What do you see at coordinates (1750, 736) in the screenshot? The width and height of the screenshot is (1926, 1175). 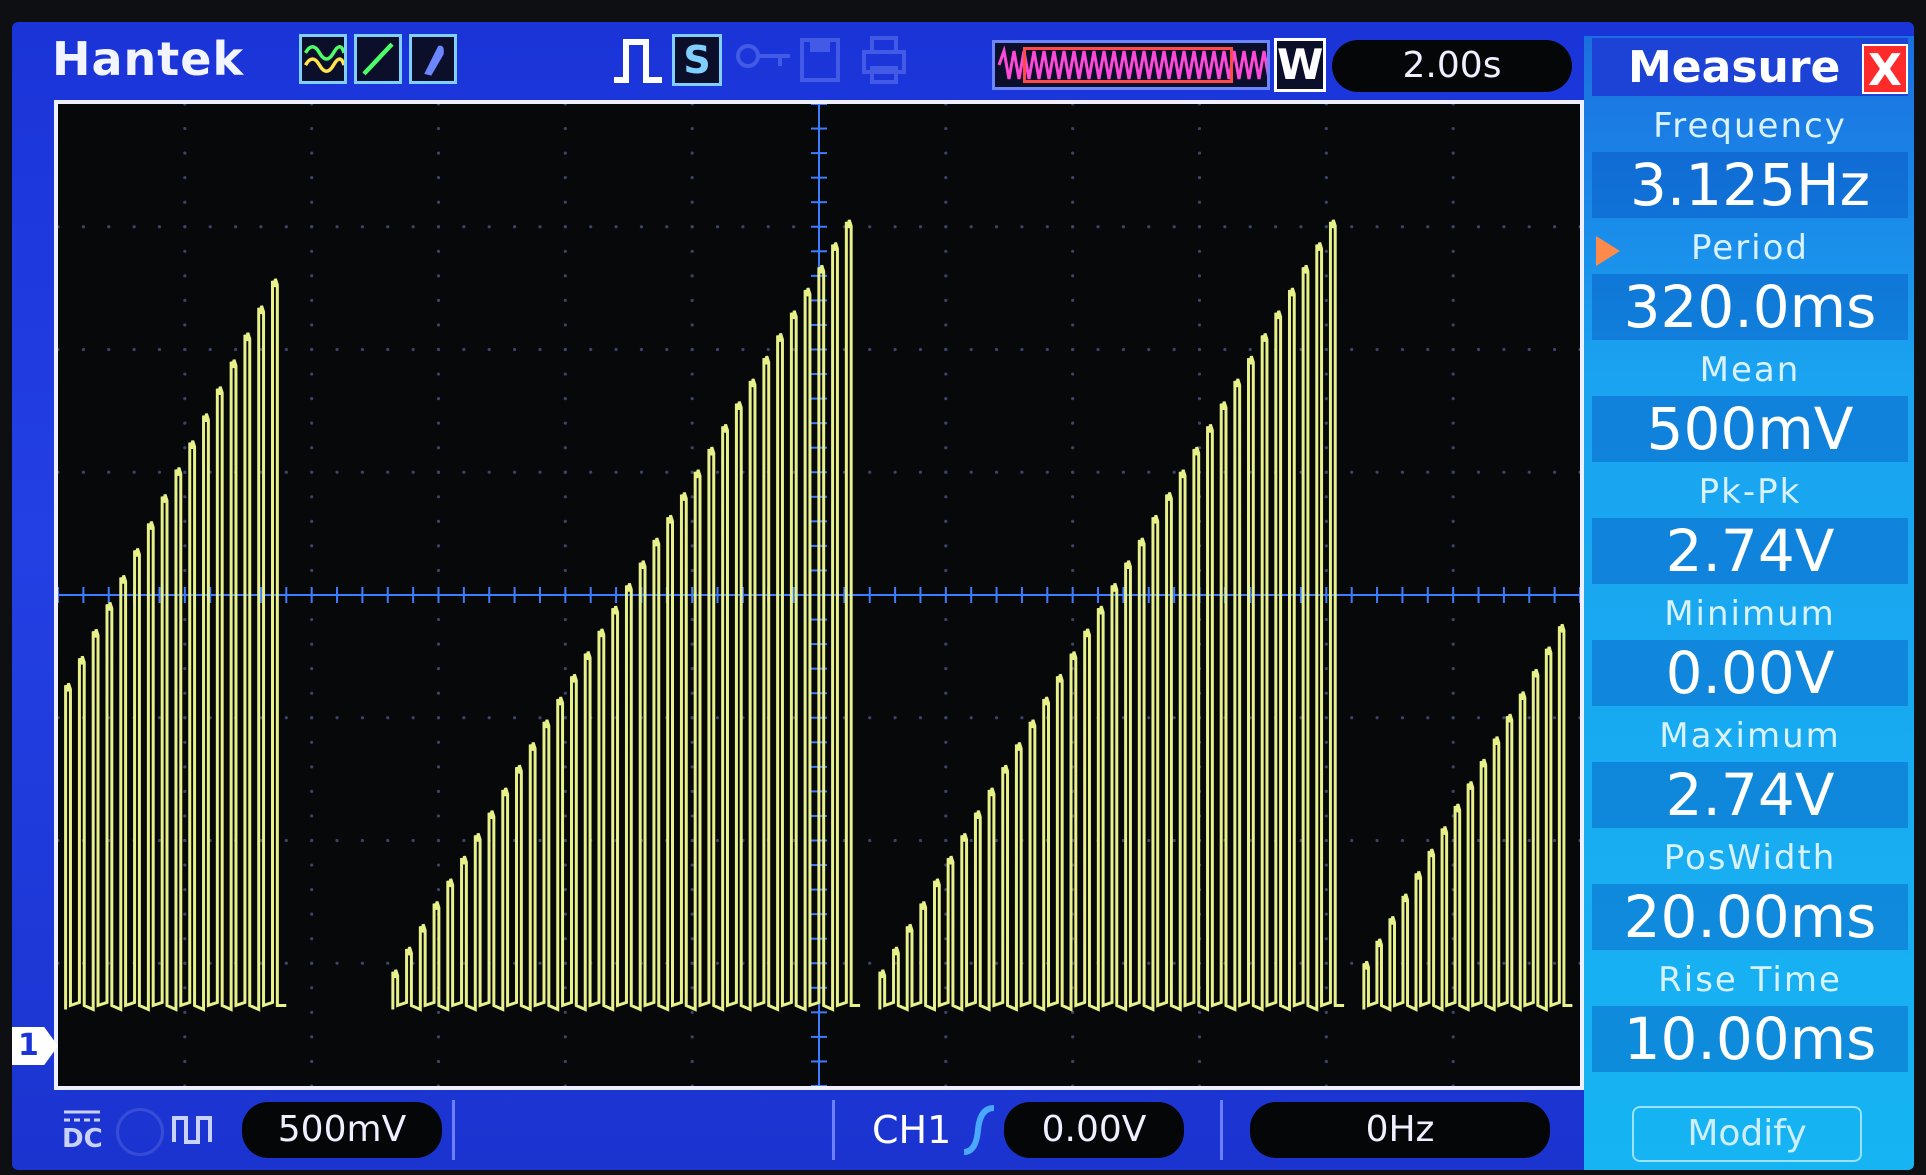 I see `measure-label: Maximum` at bounding box center [1750, 736].